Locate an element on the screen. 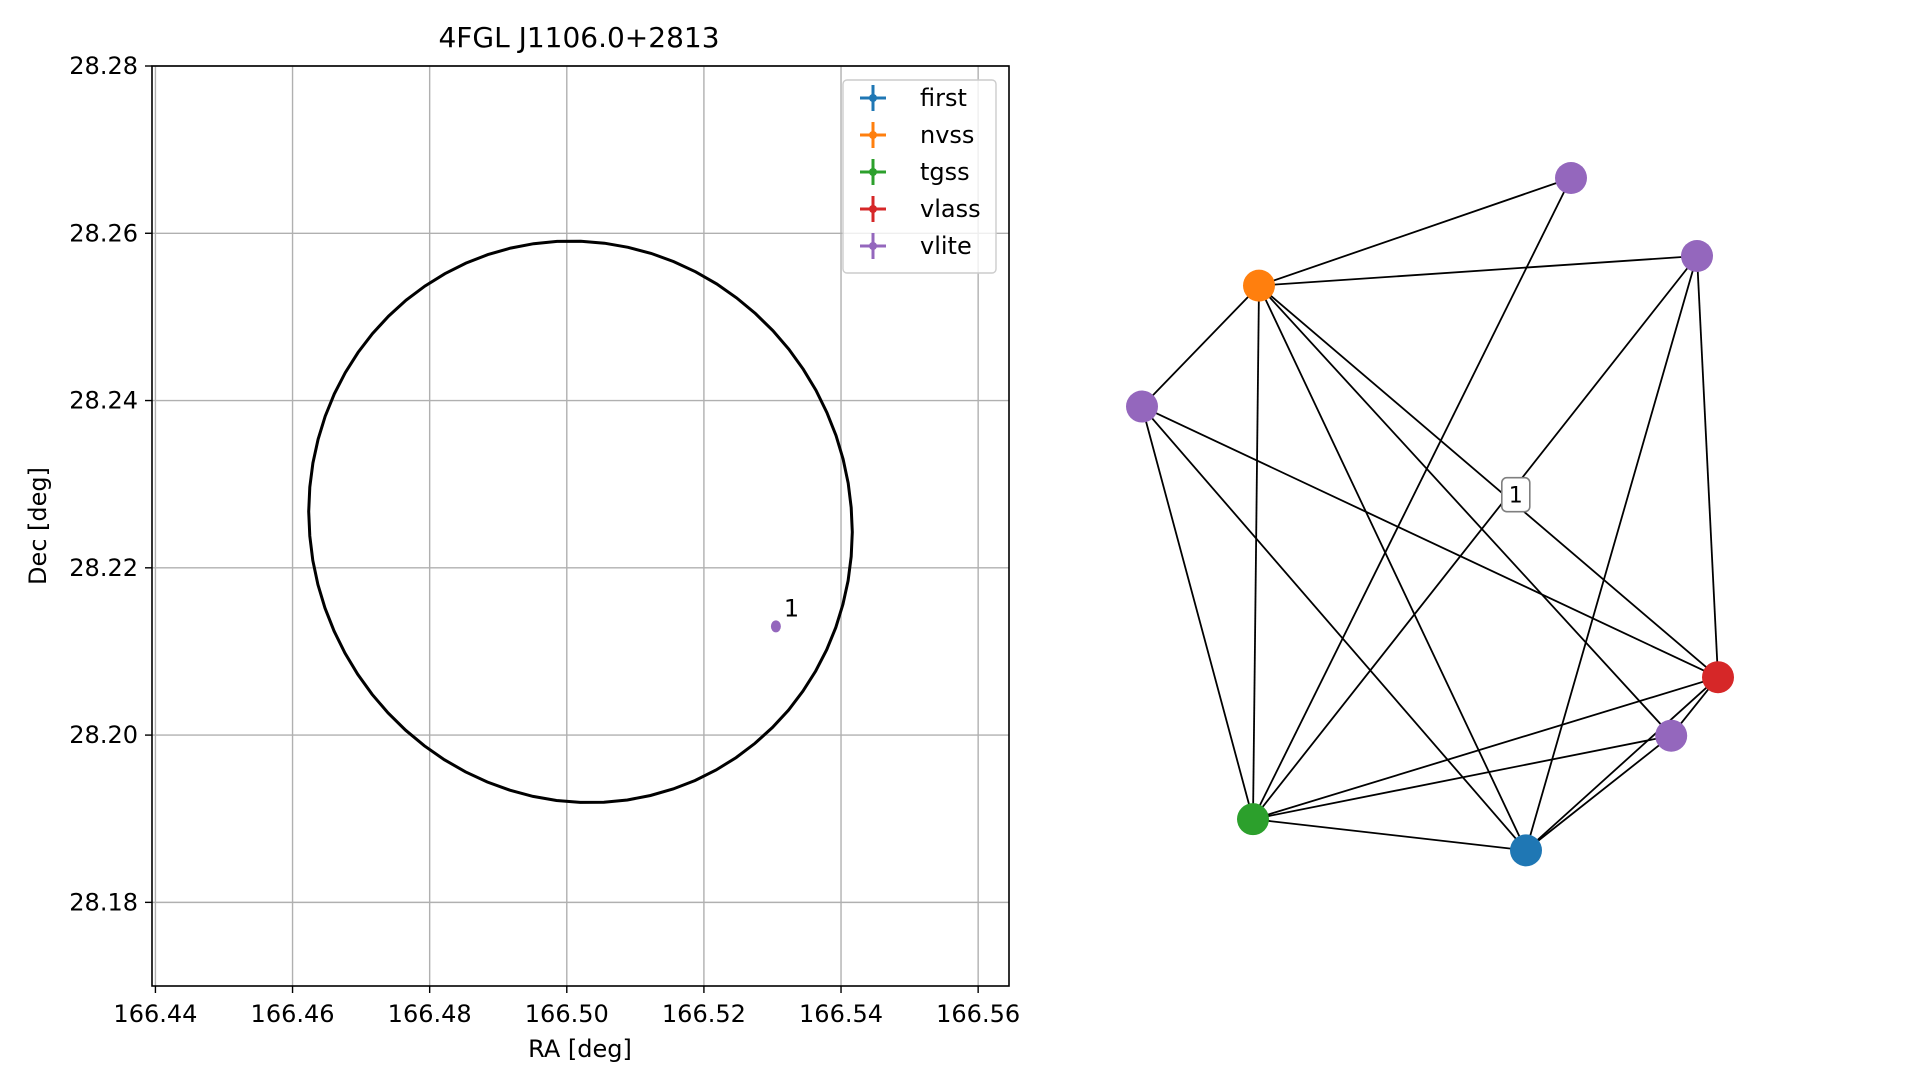 The width and height of the screenshot is (1919, 1080). network-node-vlass is located at coordinates (1718, 677).